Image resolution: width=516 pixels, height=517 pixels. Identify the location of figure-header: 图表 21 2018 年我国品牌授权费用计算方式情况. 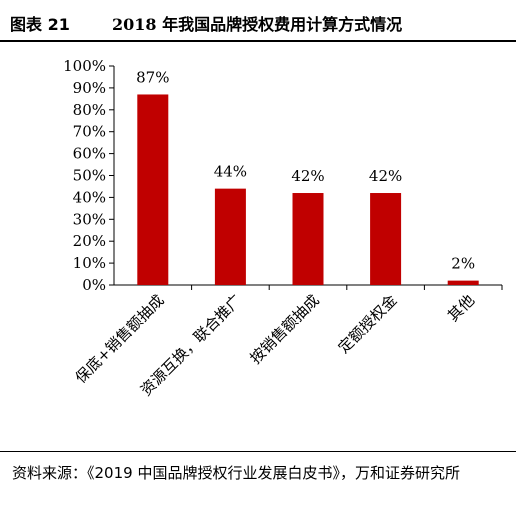
(258, 20).